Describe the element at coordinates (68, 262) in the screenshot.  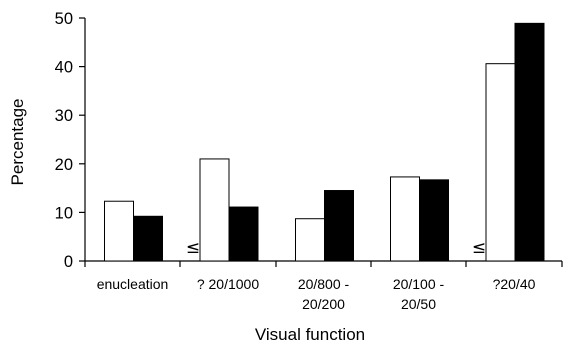
I see `y-tick-label: 0` at that location.